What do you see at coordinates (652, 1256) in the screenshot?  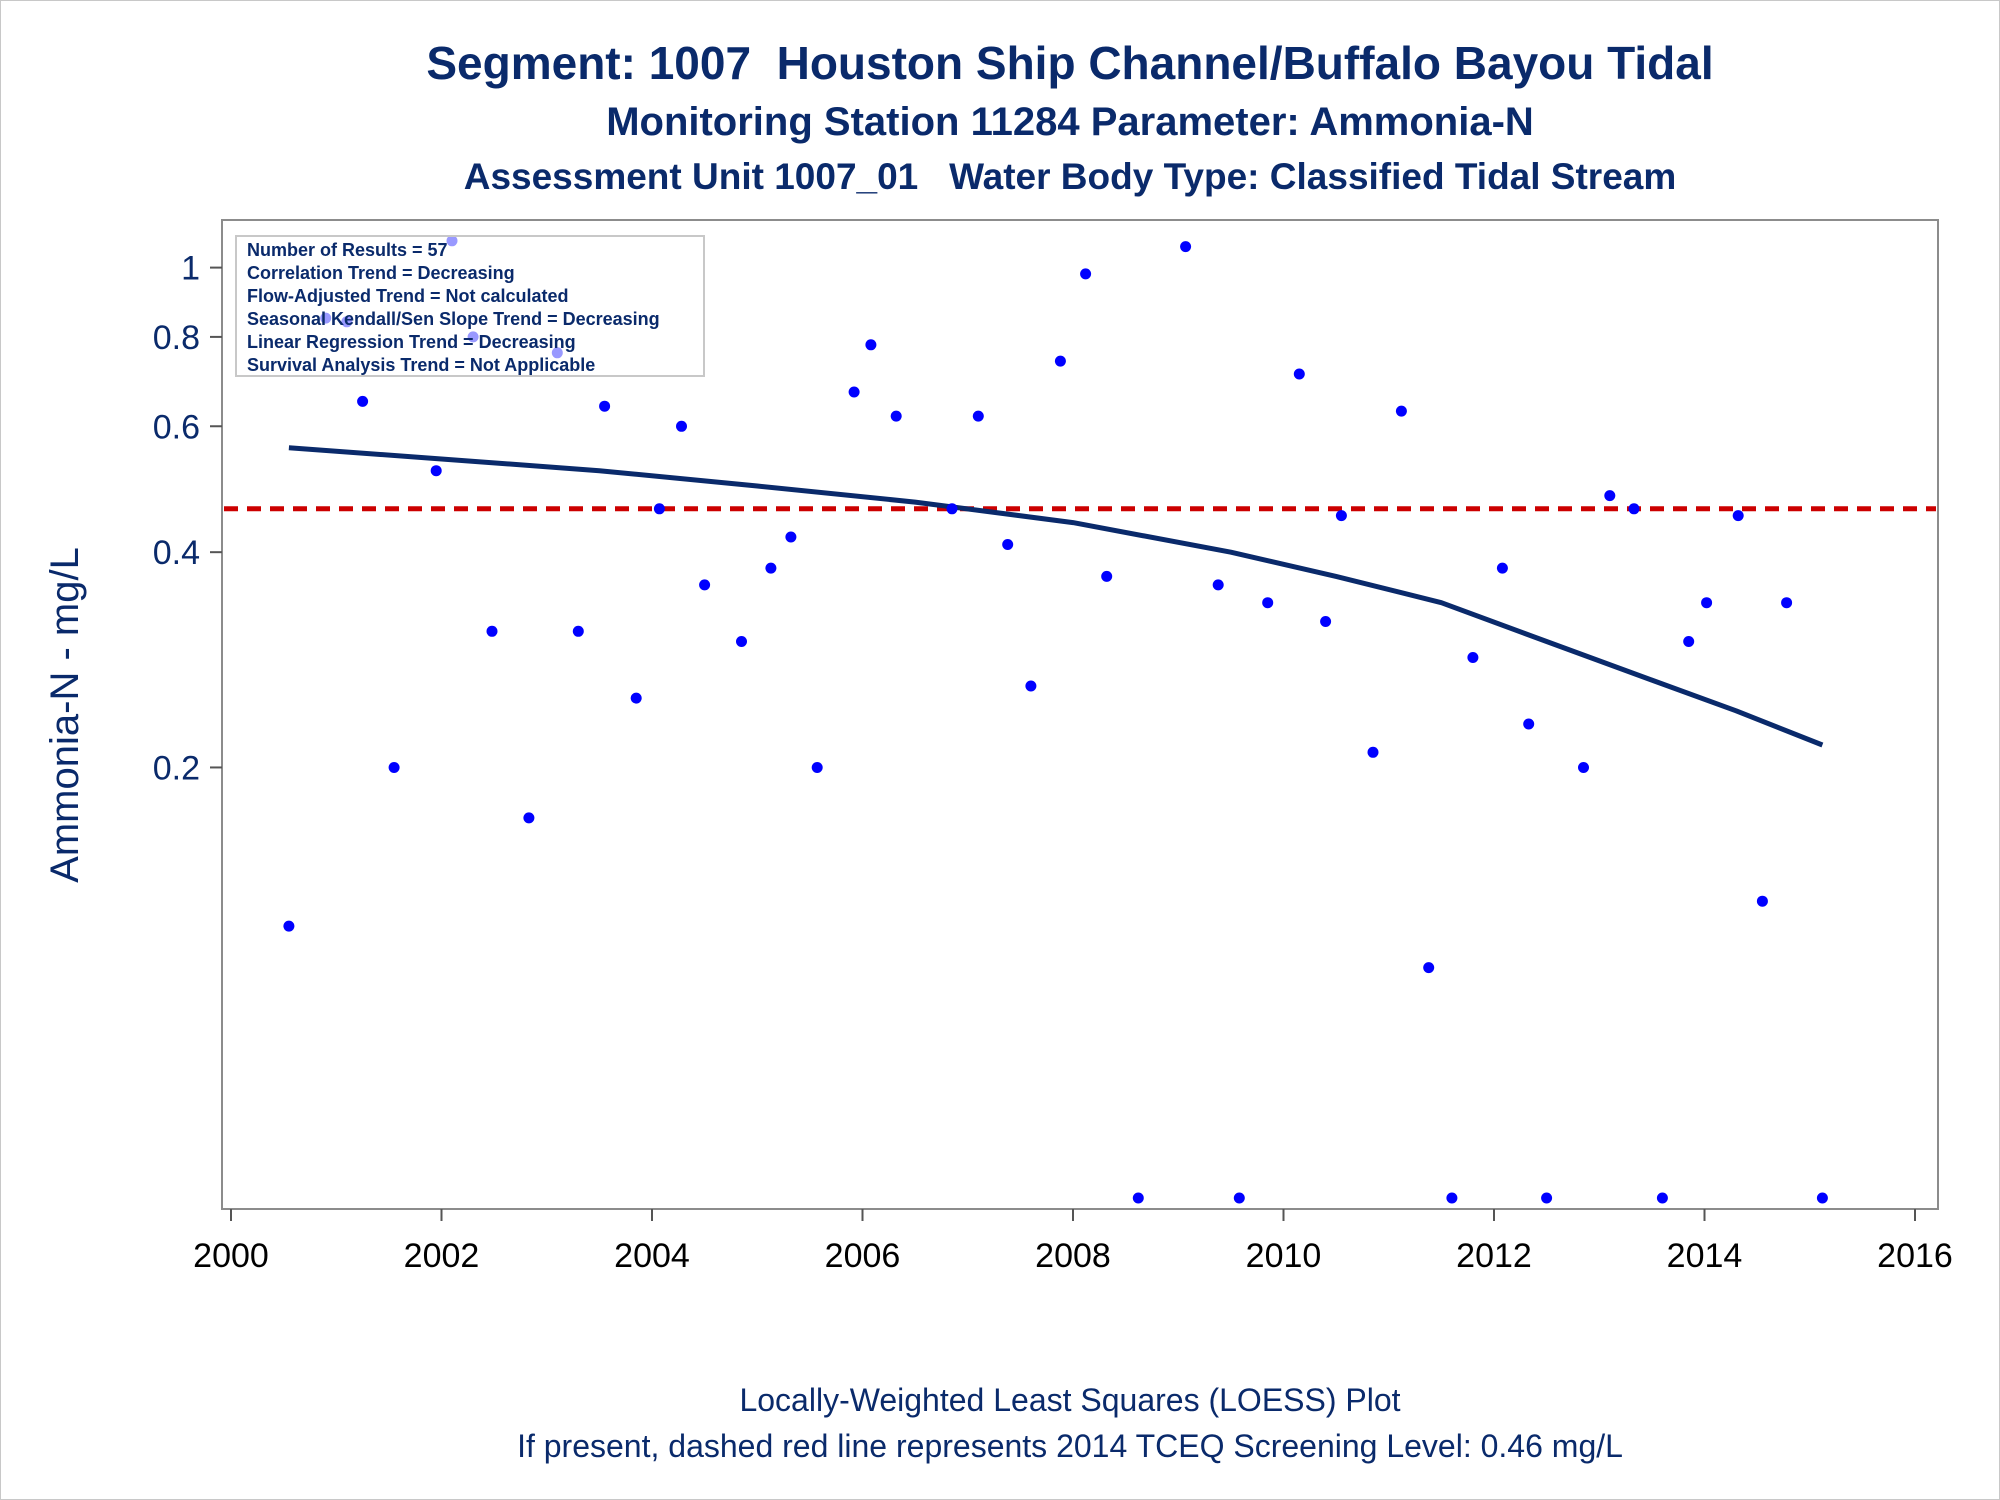 I see `x-tick-label: 2004` at bounding box center [652, 1256].